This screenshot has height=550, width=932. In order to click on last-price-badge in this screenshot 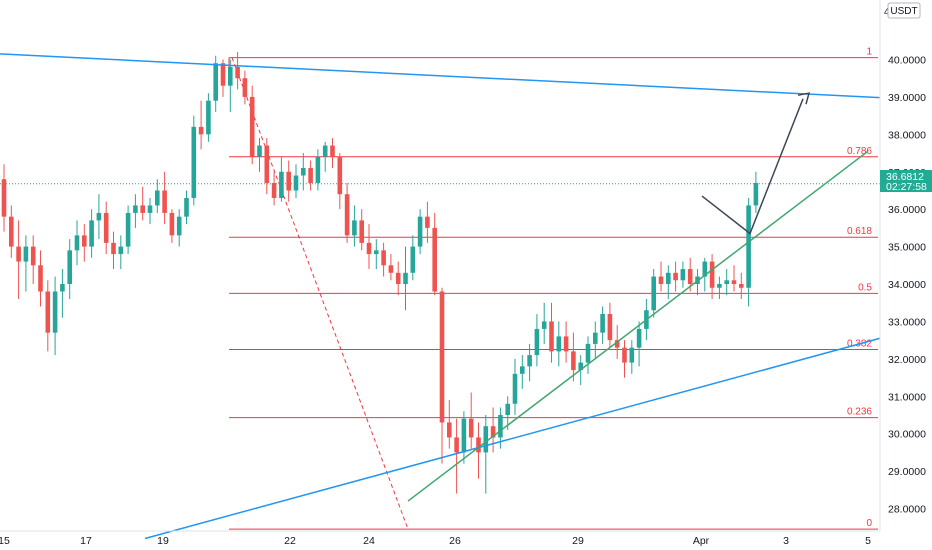, I will do `click(906, 181)`.